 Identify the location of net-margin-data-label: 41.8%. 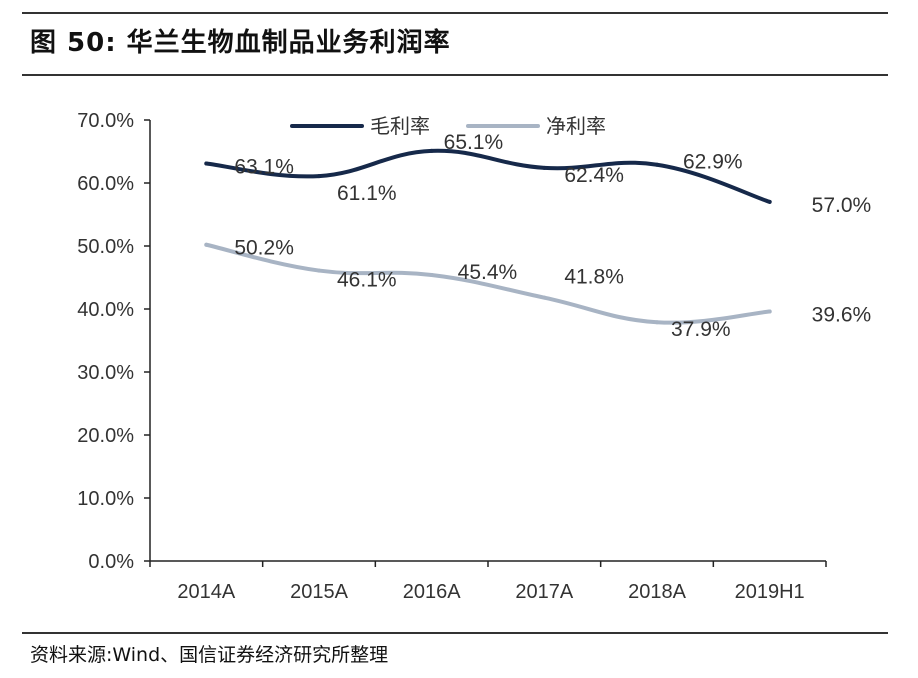
(594, 277).